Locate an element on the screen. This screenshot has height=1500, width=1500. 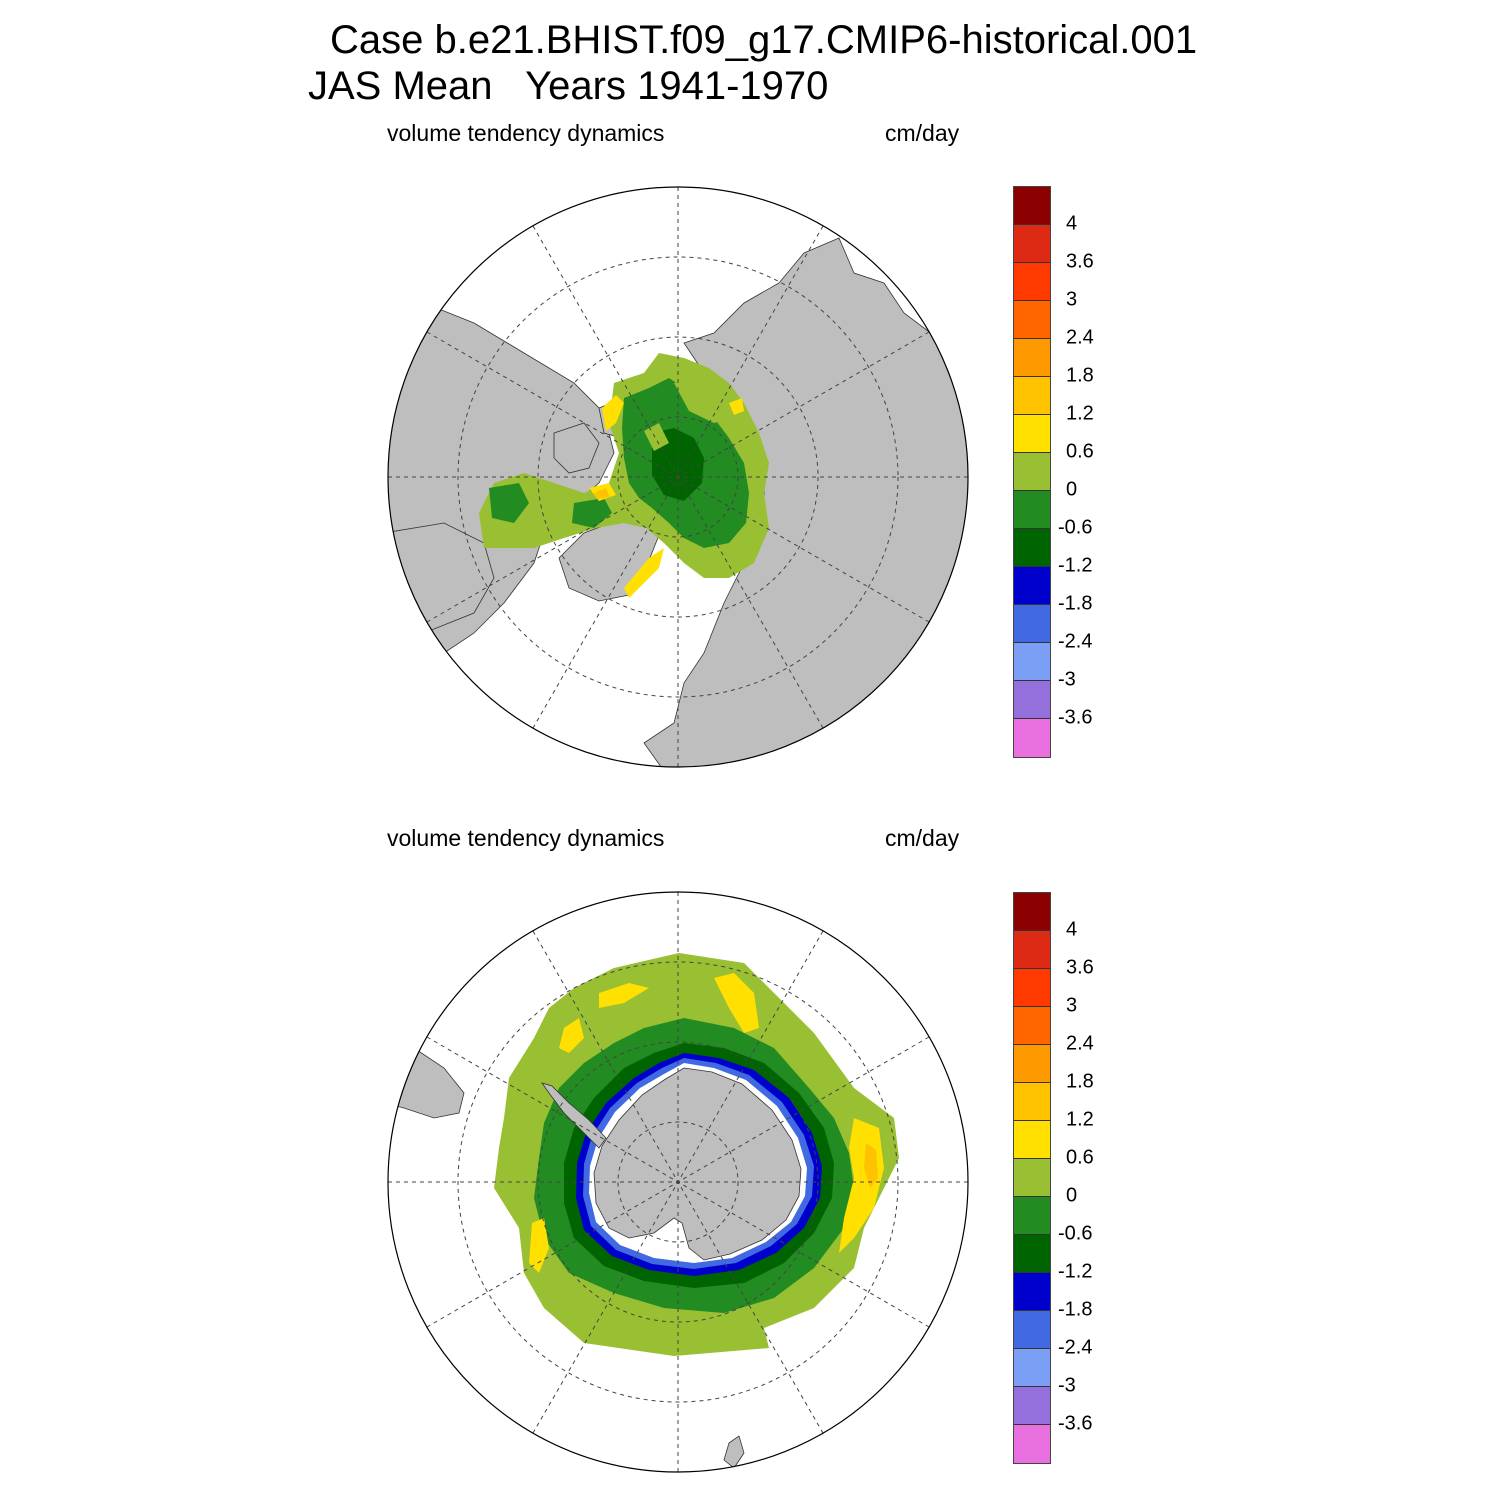
north-graticule is located at coordinates (678, 477).